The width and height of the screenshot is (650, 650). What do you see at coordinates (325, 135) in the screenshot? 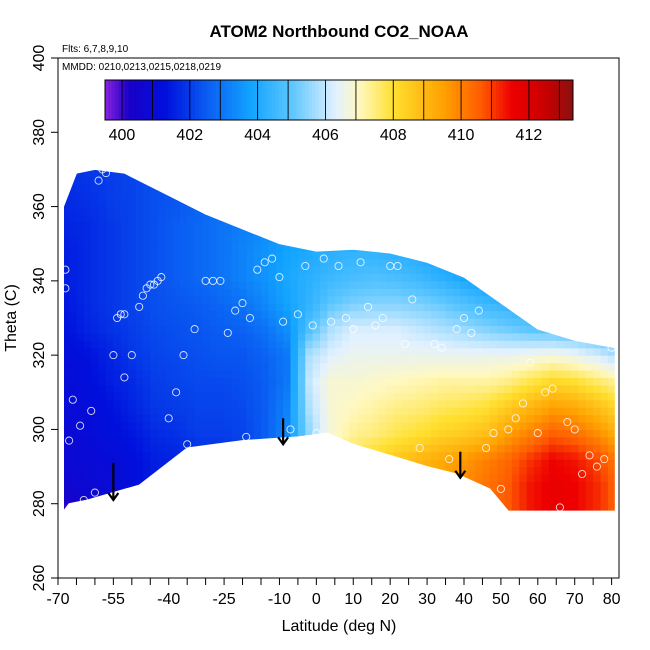
I see `colorbar-tick-label: 406` at bounding box center [325, 135].